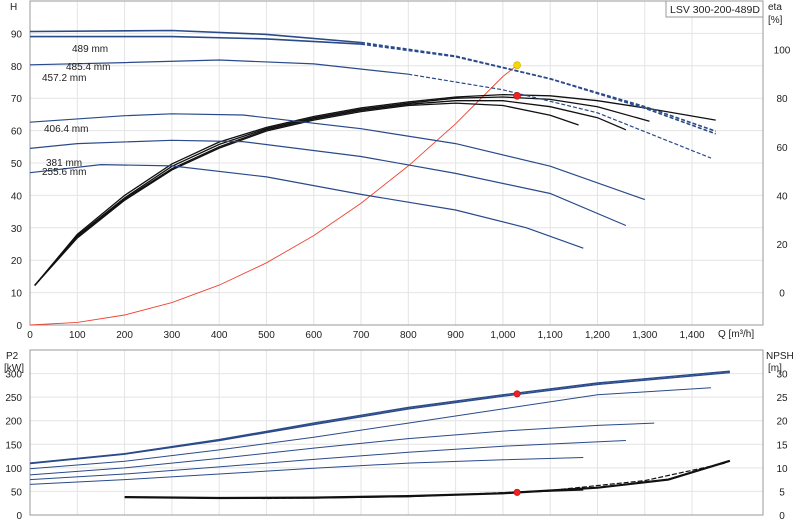  What do you see at coordinates (124, 335) in the screenshot?
I see `x-tick-label: 200` at bounding box center [124, 335].